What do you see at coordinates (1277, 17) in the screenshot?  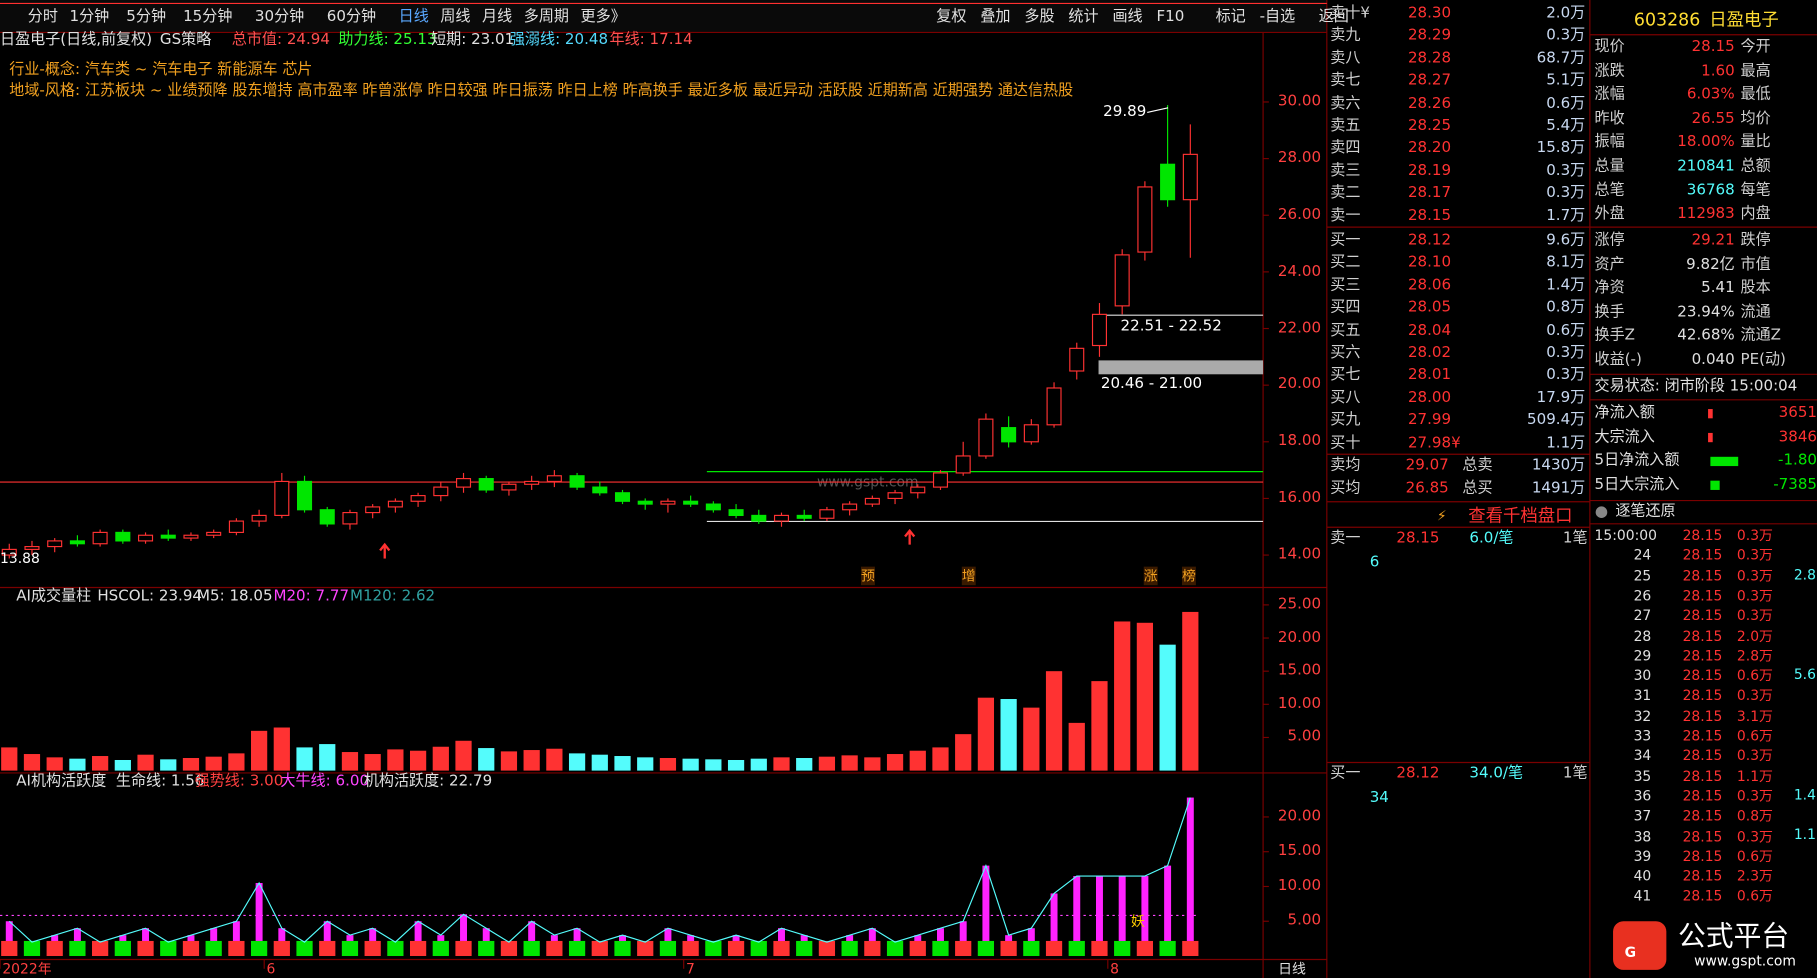 I see `toolbar-button: -自选` at bounding box center [1277, 17].